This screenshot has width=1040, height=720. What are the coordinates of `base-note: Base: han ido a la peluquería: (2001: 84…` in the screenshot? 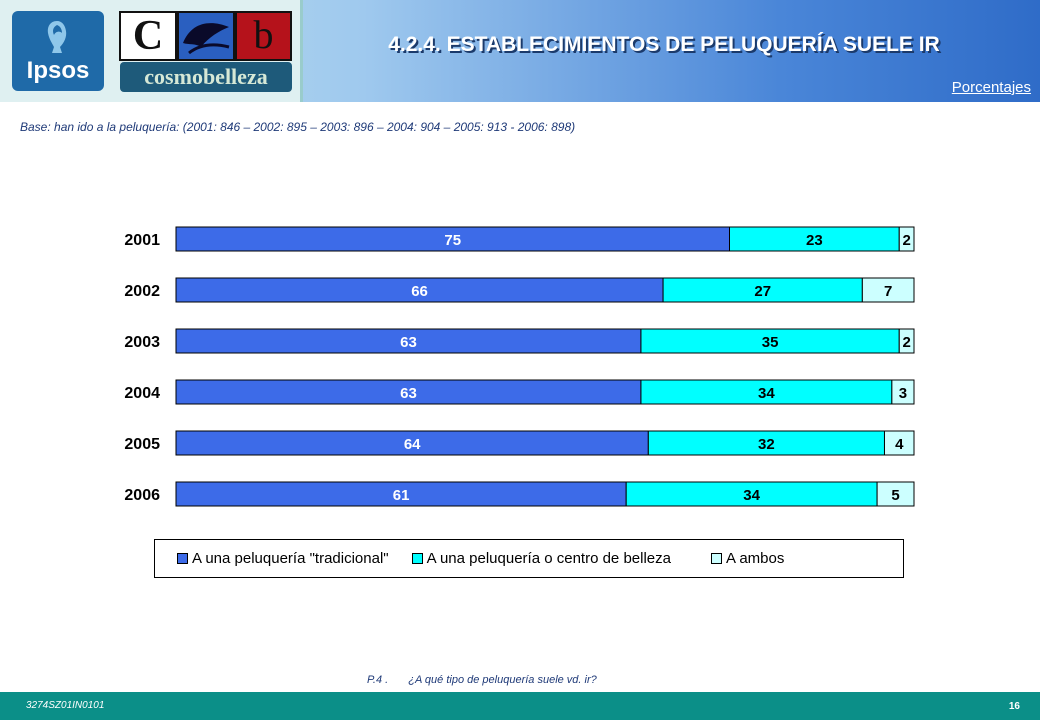 It's located at (298, 127).